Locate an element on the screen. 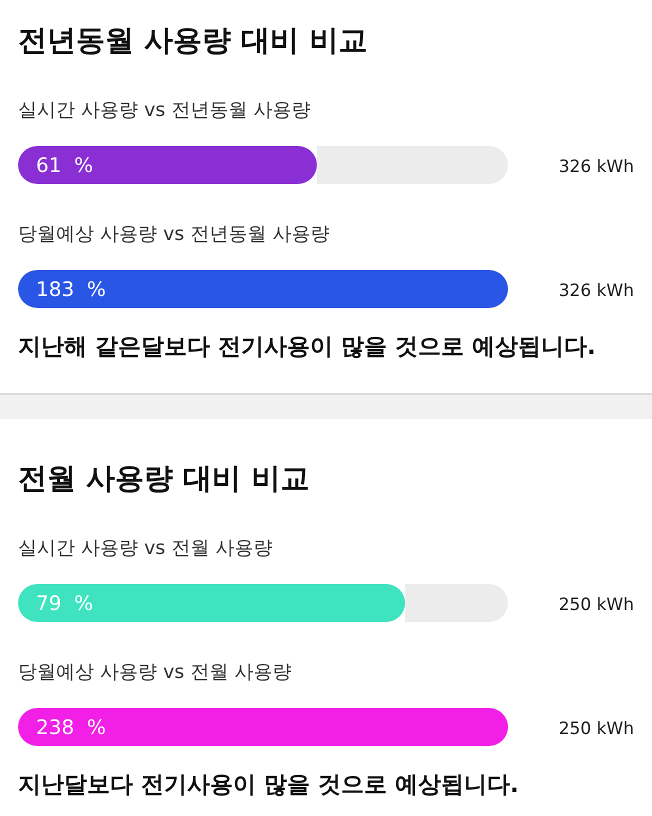  category-label: 실시간 사용량 vs 전년동월 사용량 is located at coordinates (164, 110).